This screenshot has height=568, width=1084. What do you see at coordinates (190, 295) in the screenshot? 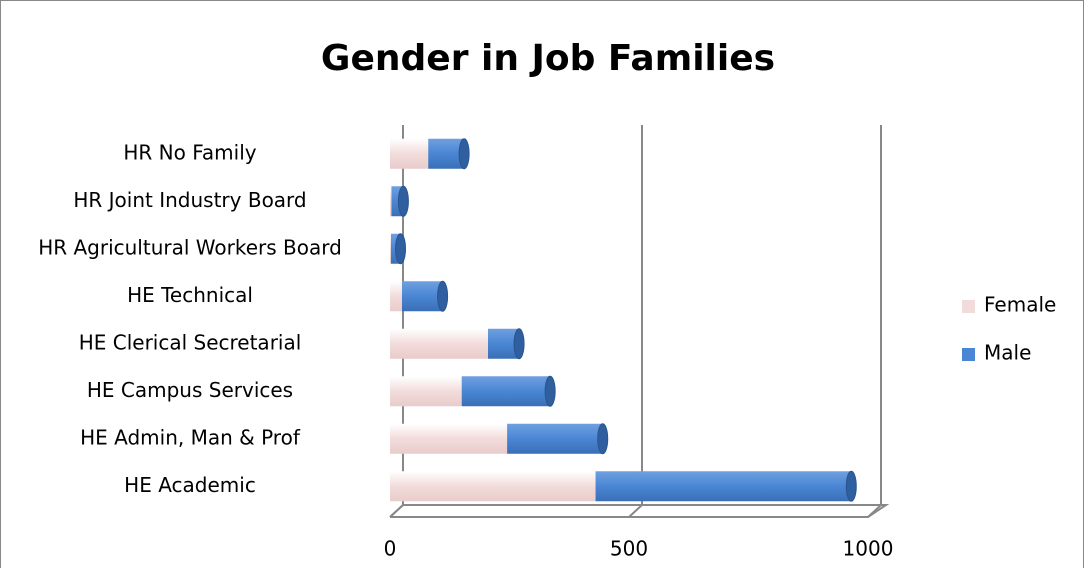
I see `y-tick-label: HE Technical` at bounding box center [190, 295].